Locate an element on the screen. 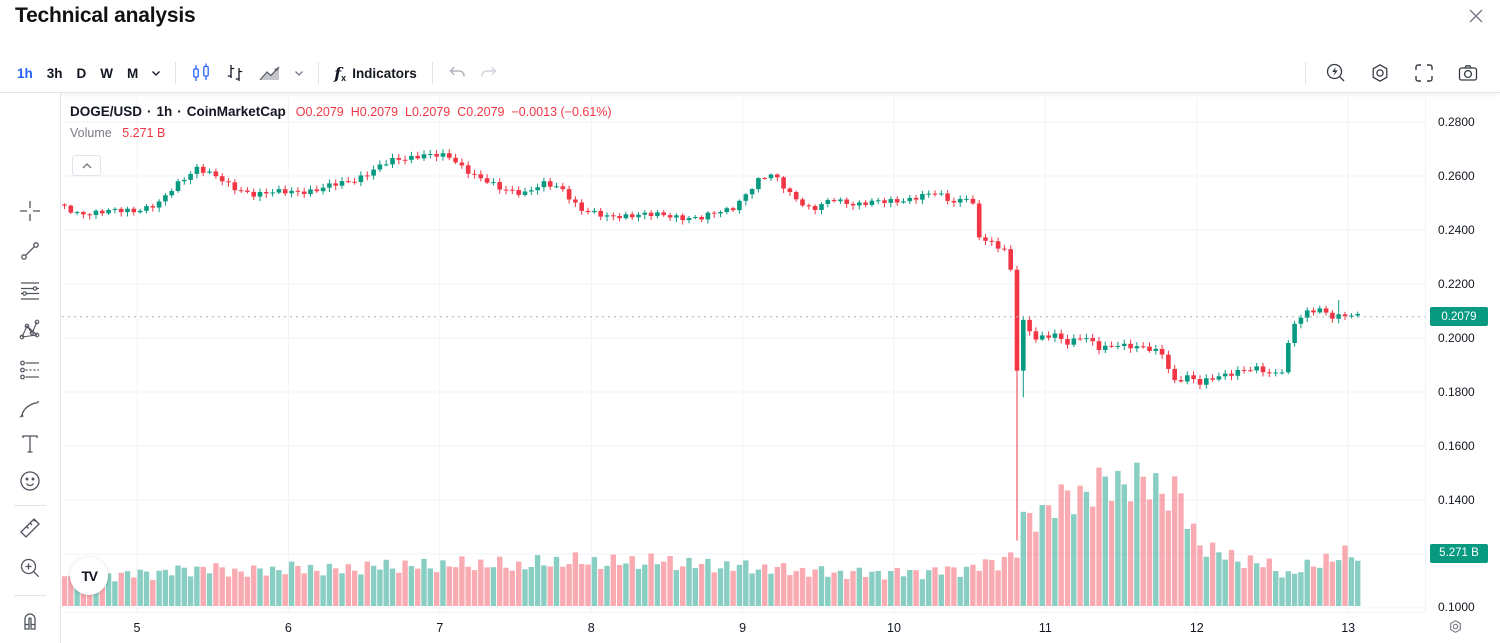  axis-settings-gear-icon is located at coordinates (1455, 626).